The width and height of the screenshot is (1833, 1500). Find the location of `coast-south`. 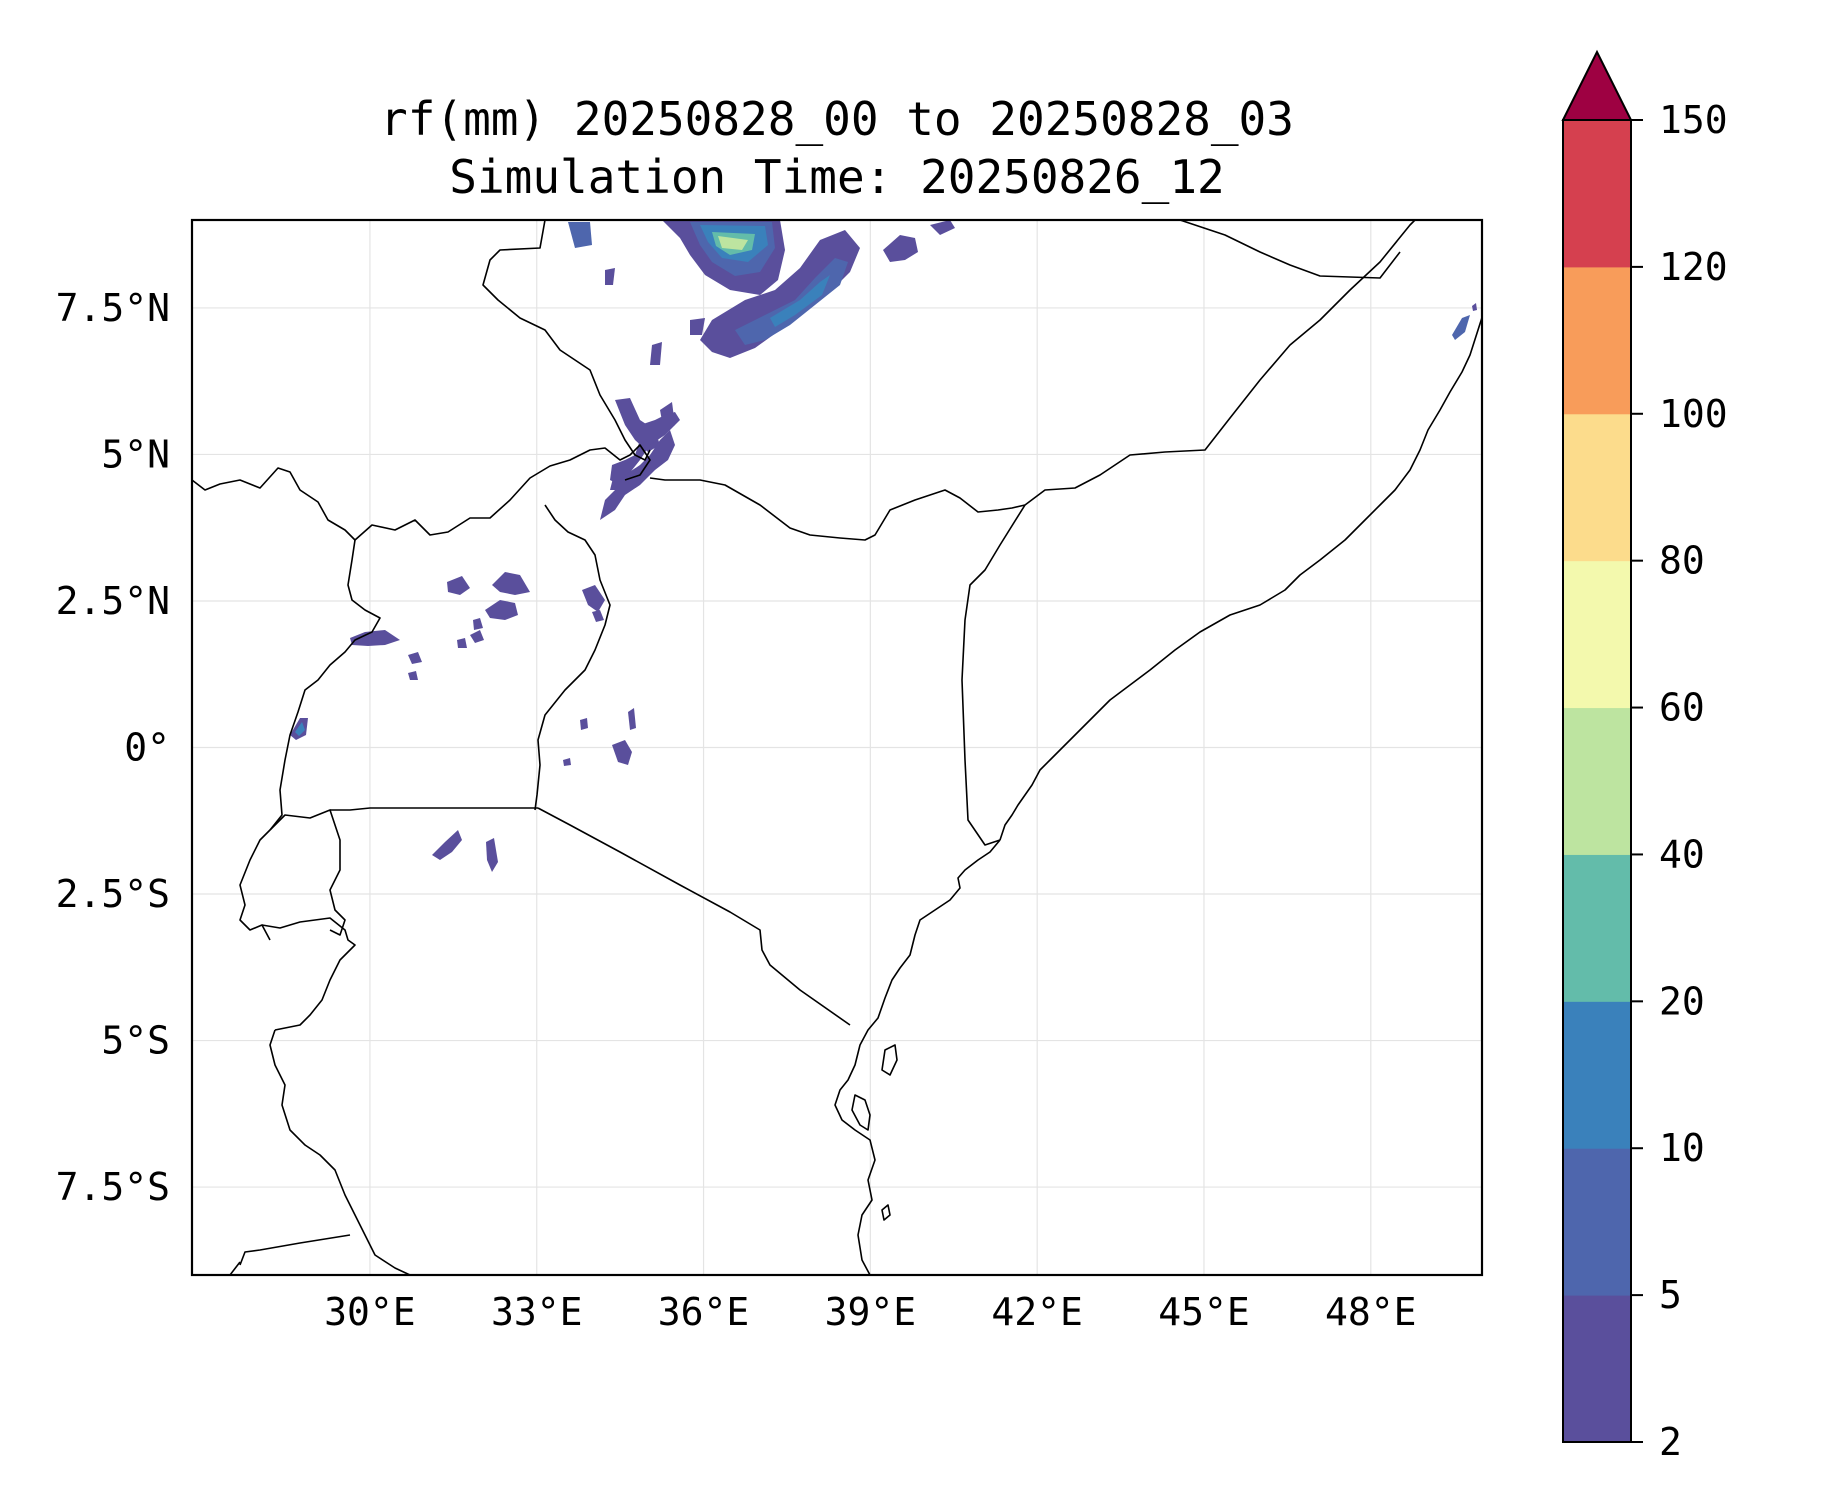

coast-south is located at coordinates (917, 1057).